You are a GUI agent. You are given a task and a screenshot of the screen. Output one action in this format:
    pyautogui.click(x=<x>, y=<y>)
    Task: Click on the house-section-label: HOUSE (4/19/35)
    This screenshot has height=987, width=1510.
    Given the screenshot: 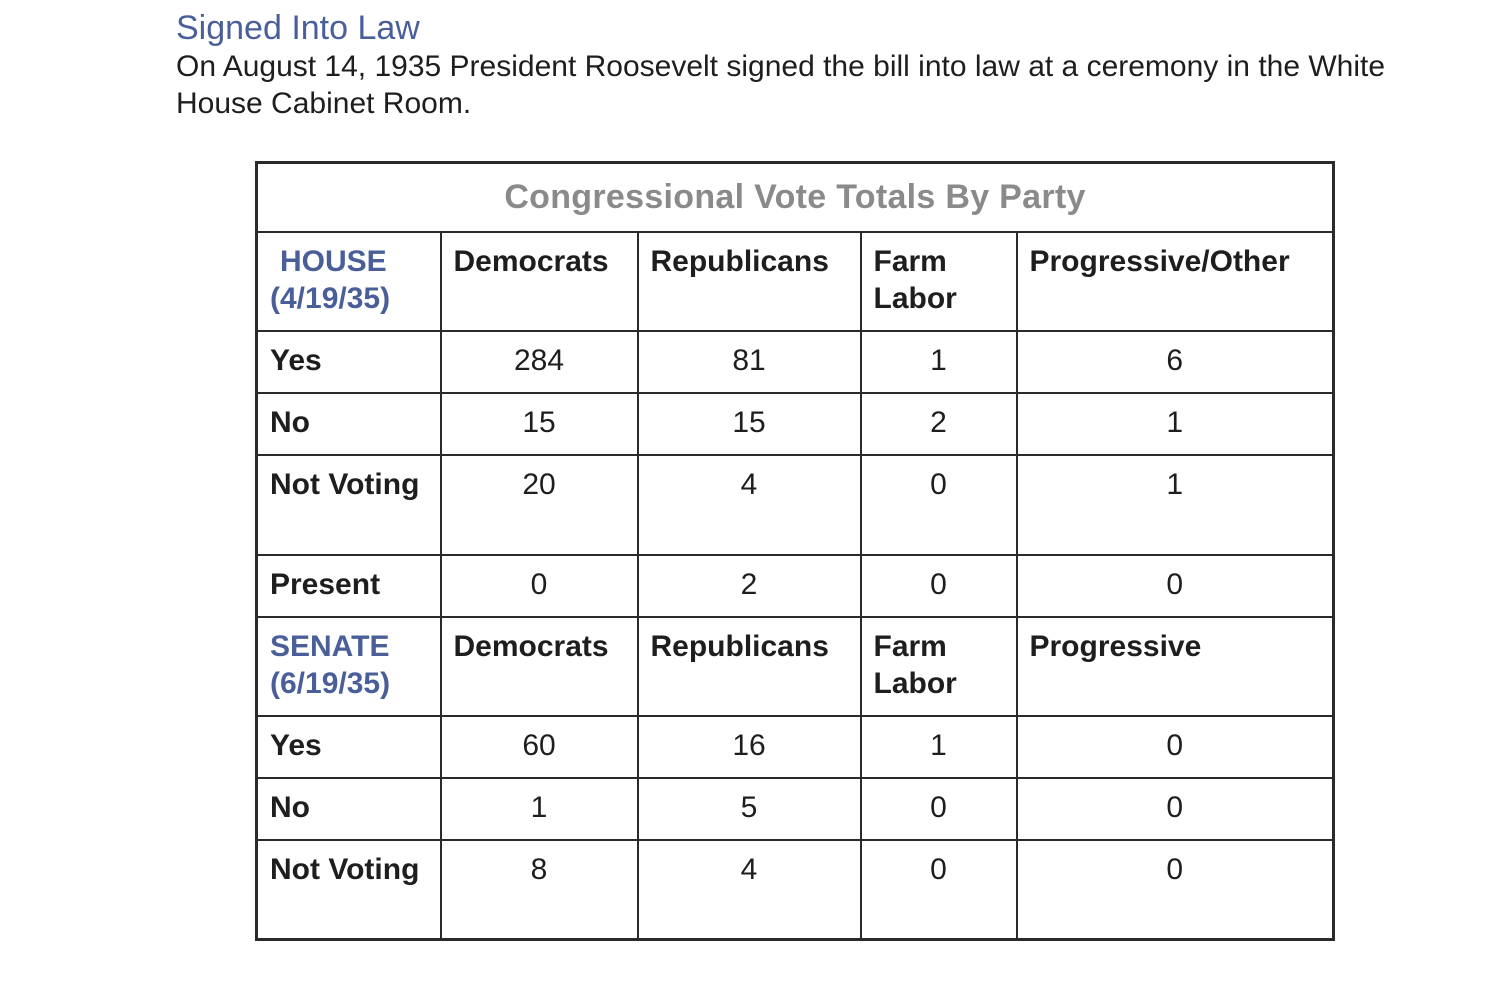 What is the action you would take?
    pyautogui.click(x=348, y=281)
    